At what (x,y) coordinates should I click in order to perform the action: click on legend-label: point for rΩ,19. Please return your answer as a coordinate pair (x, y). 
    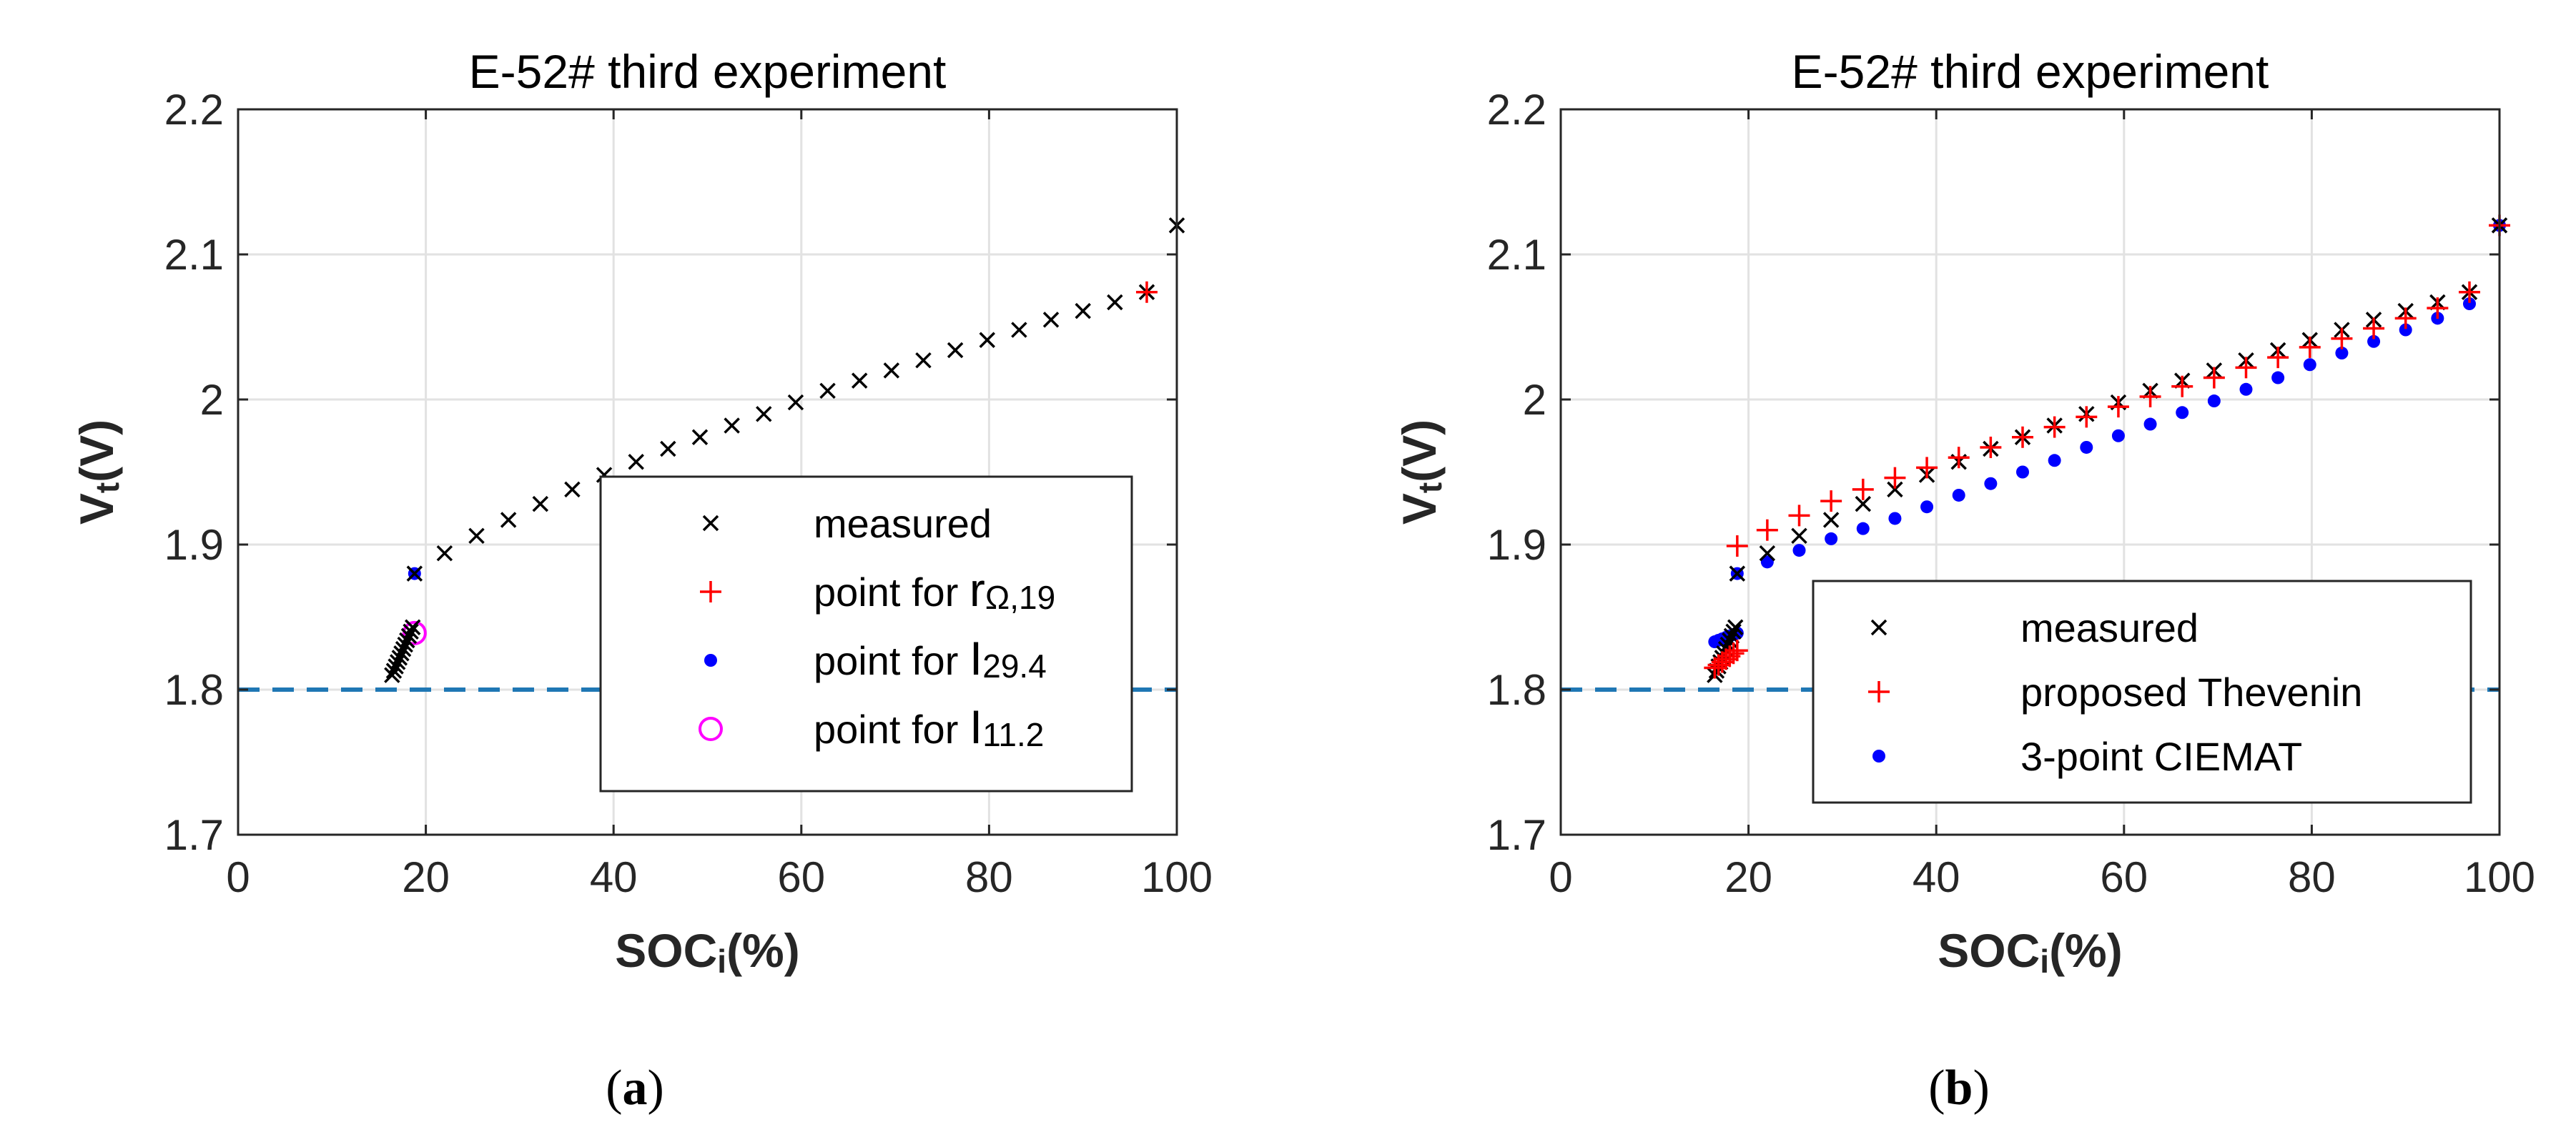
    Looking at the image, I should click on (934, 589).